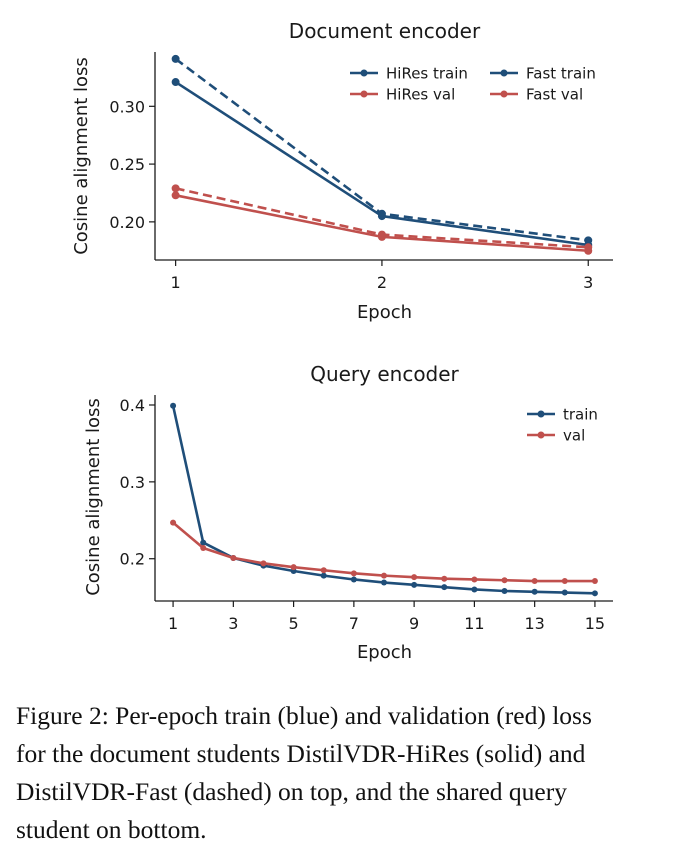 The height and width of the screenshot is (856, 687). What do you see at coordinates (354, 623) in the screenshot?
I see `x-tick-label: 7` at bounding box center [354, 623].